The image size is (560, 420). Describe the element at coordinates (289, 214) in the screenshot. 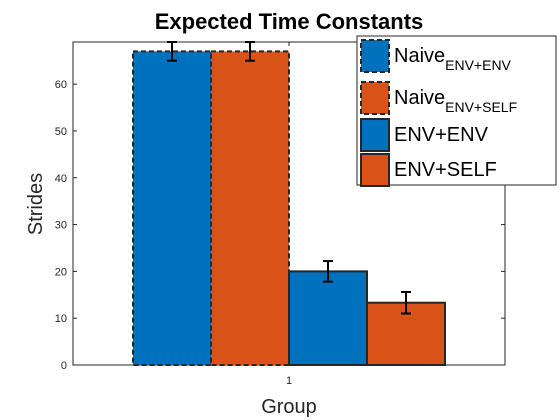

I see `x-axis-ticks: 1` at that location.